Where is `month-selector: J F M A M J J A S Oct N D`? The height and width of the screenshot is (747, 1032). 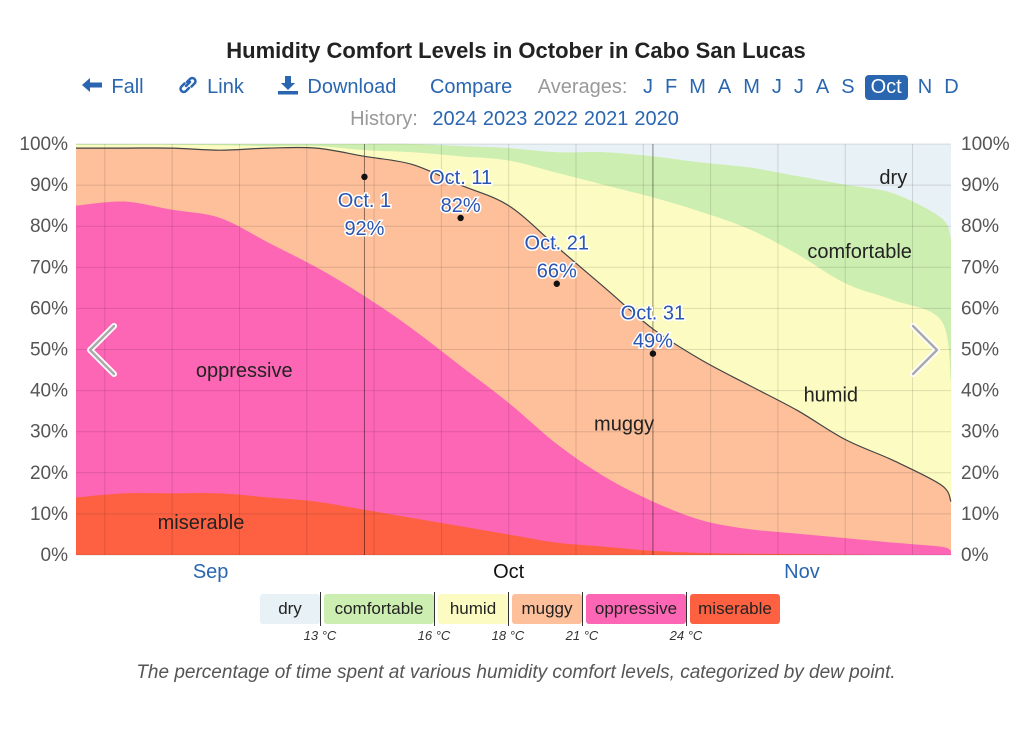 month-selector: J F M A M J J A S Oct N D is located at coordinates (801, 87).